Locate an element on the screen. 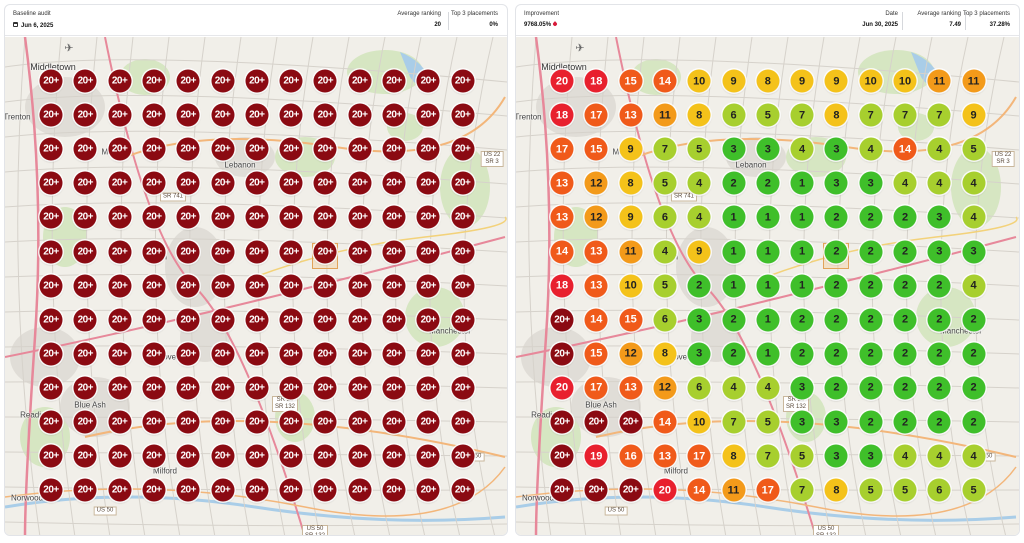  rank-pin: 7 is located at coordinates (802, 490).